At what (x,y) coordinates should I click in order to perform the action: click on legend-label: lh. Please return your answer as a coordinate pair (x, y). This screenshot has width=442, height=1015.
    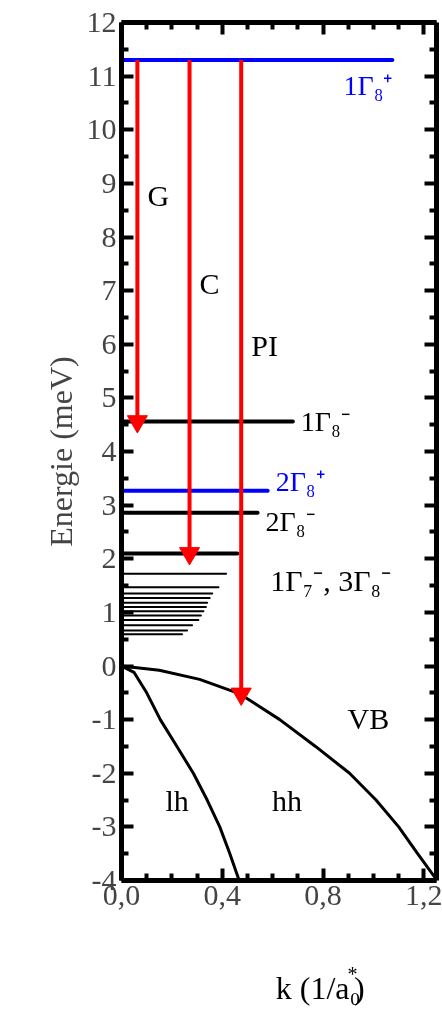
    Looking at the image, I should click on (177, 800).